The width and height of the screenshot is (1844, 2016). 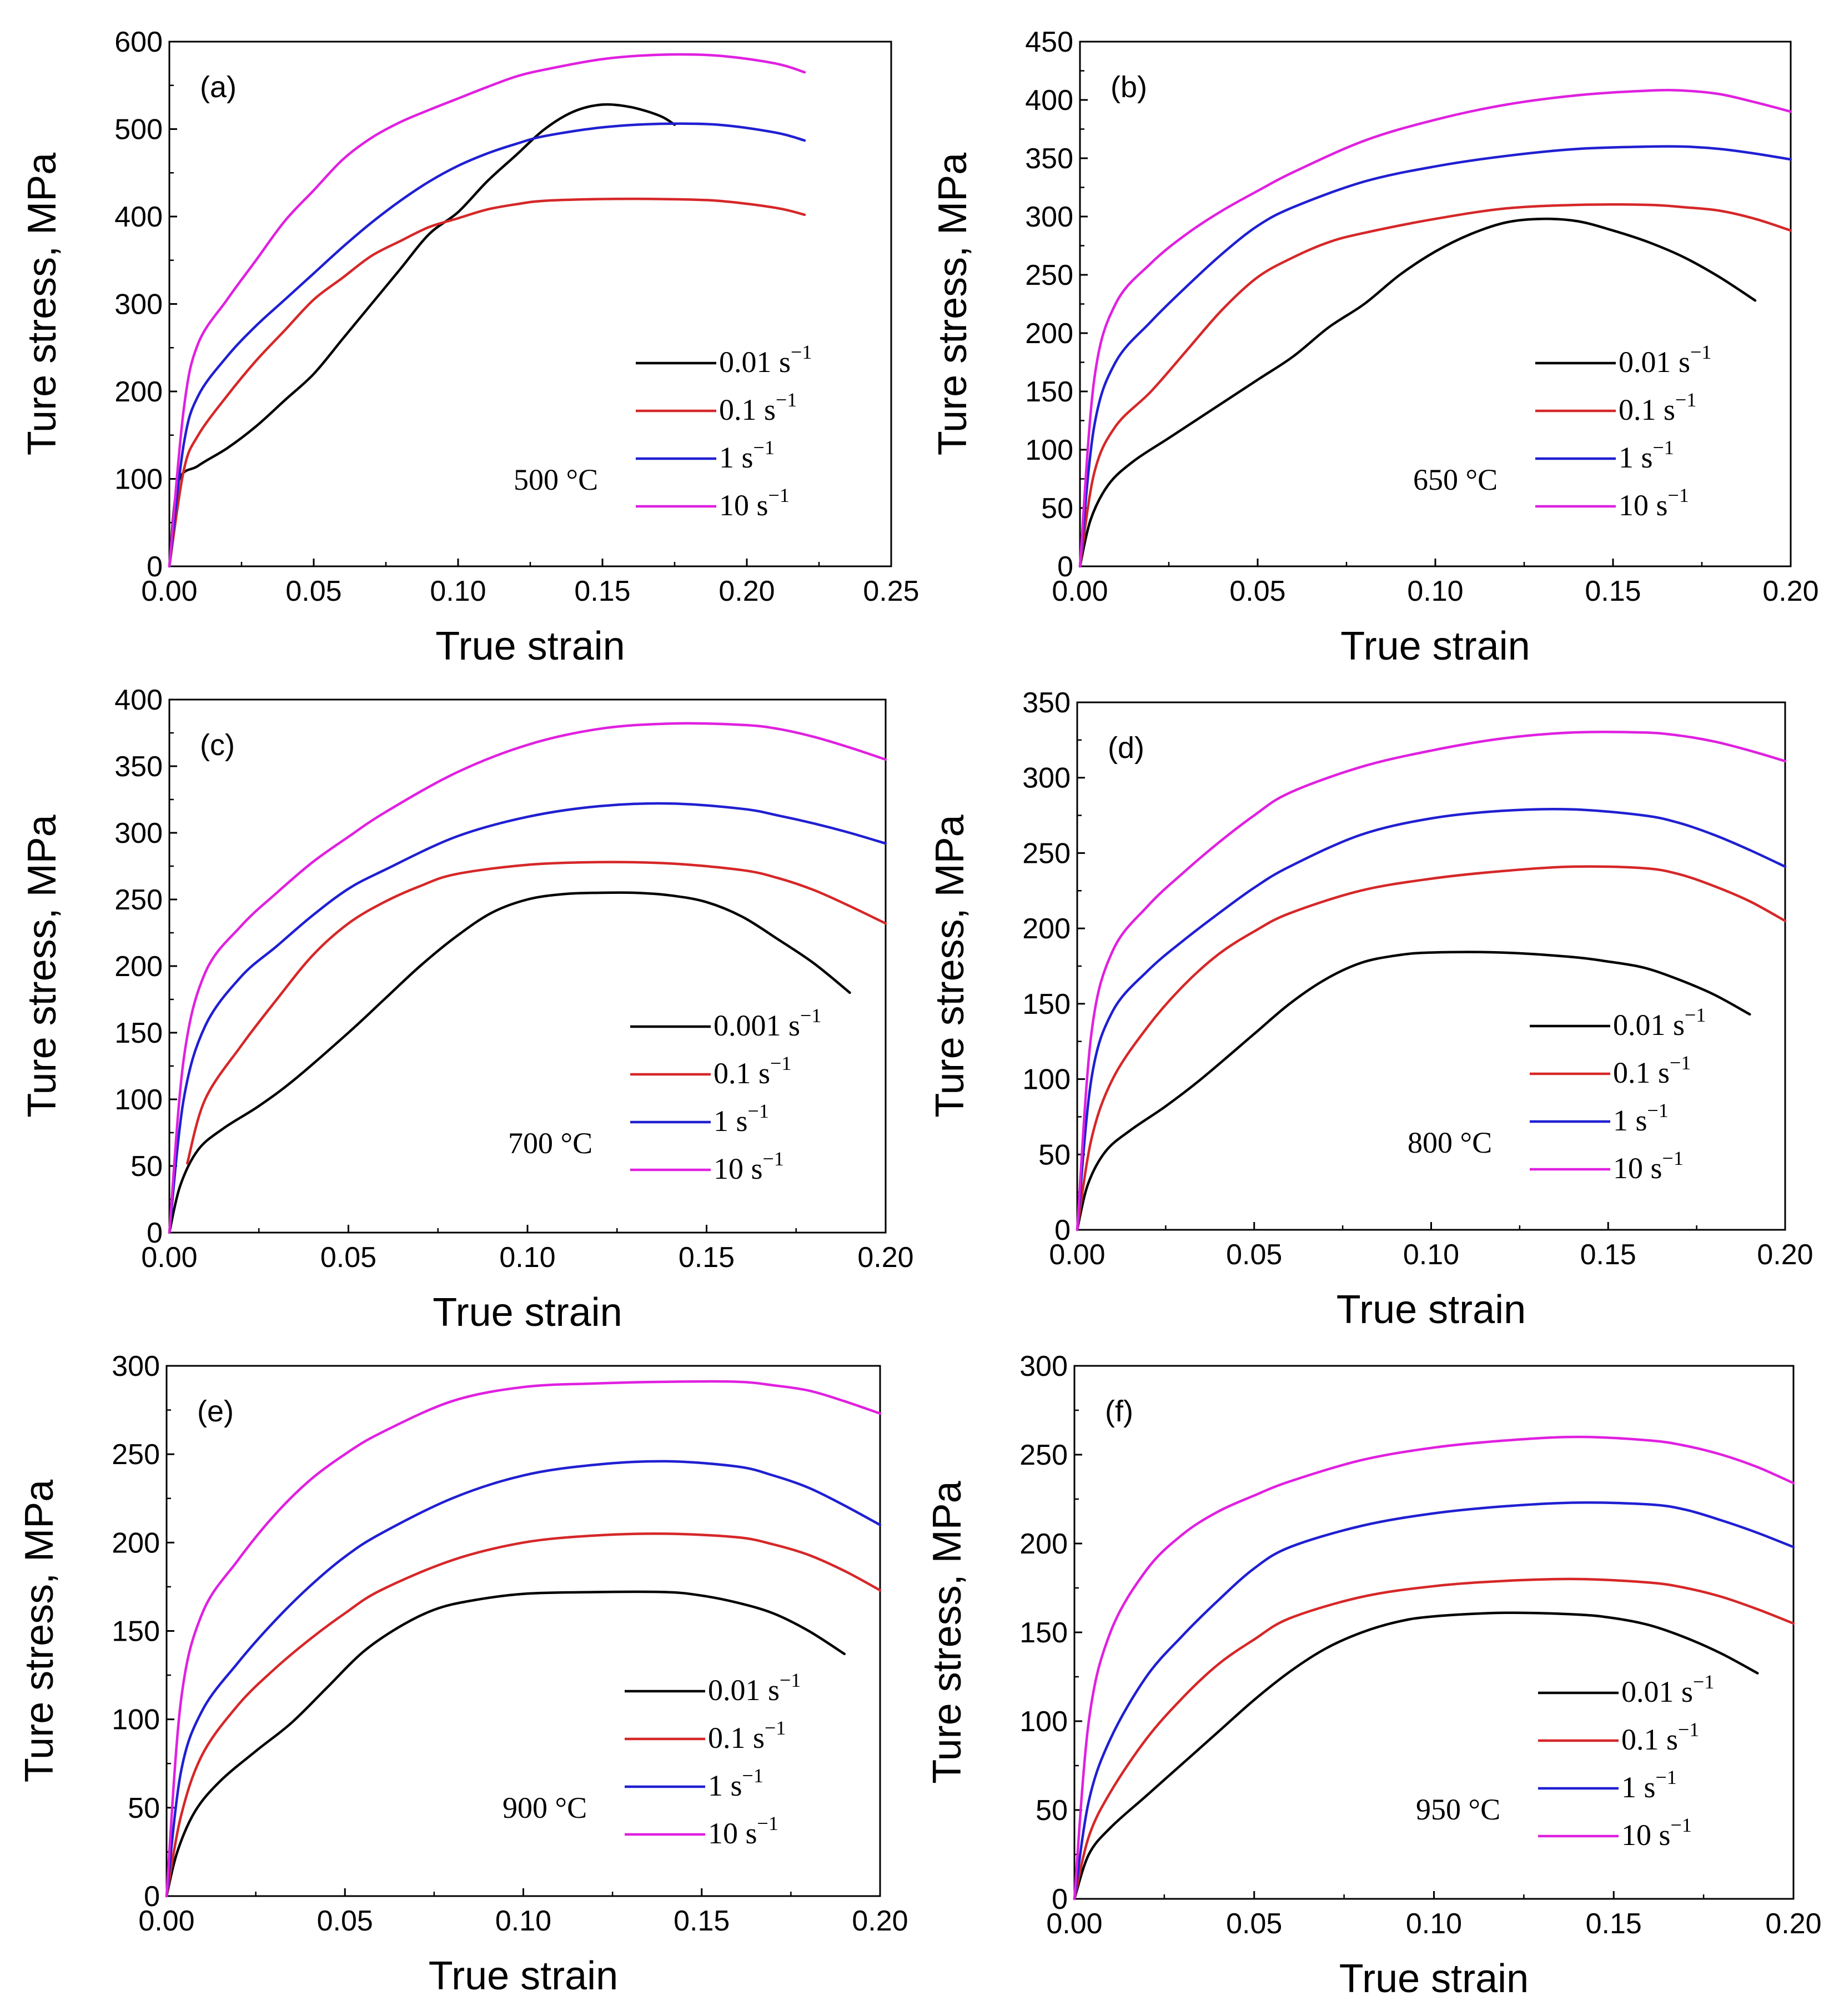 What do you see at coordinates (530, 583) in the screenshot?
I see `x-axis: 0.00 0.05 0.10 0.15 0.20 0.25` at bounding box center [530, 583].